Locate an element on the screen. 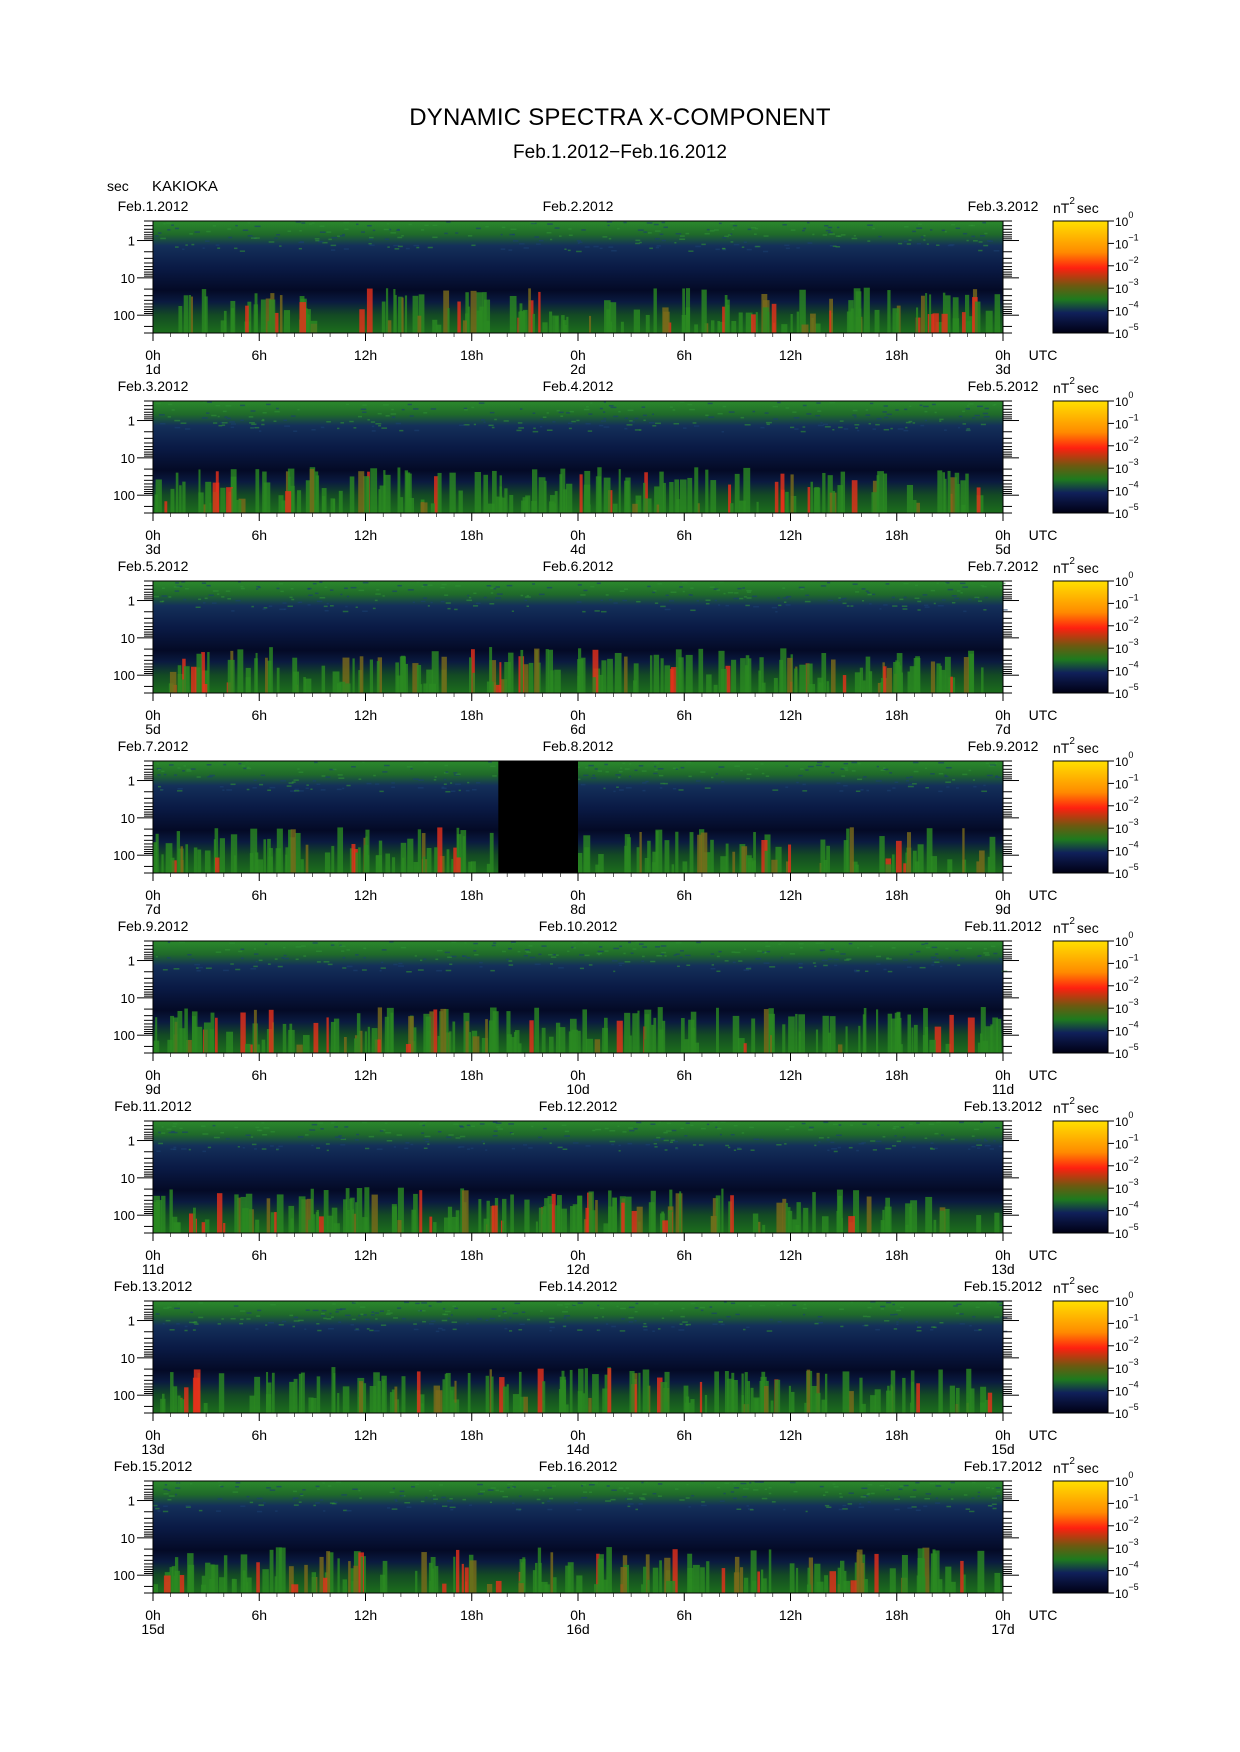  date-label: Feb.12.2012 is located at coordinates (578, 1106).